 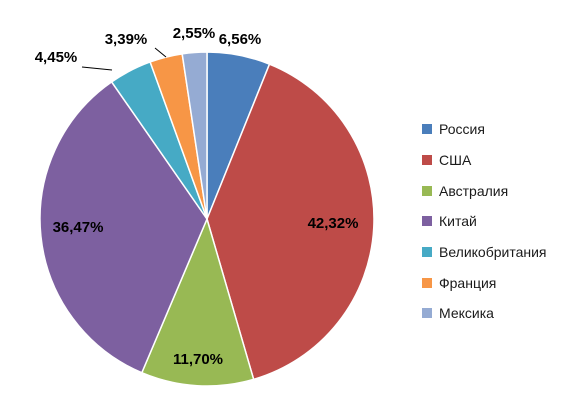 I want to click on legend-item-1: Россия, so click(x=484, y=129).